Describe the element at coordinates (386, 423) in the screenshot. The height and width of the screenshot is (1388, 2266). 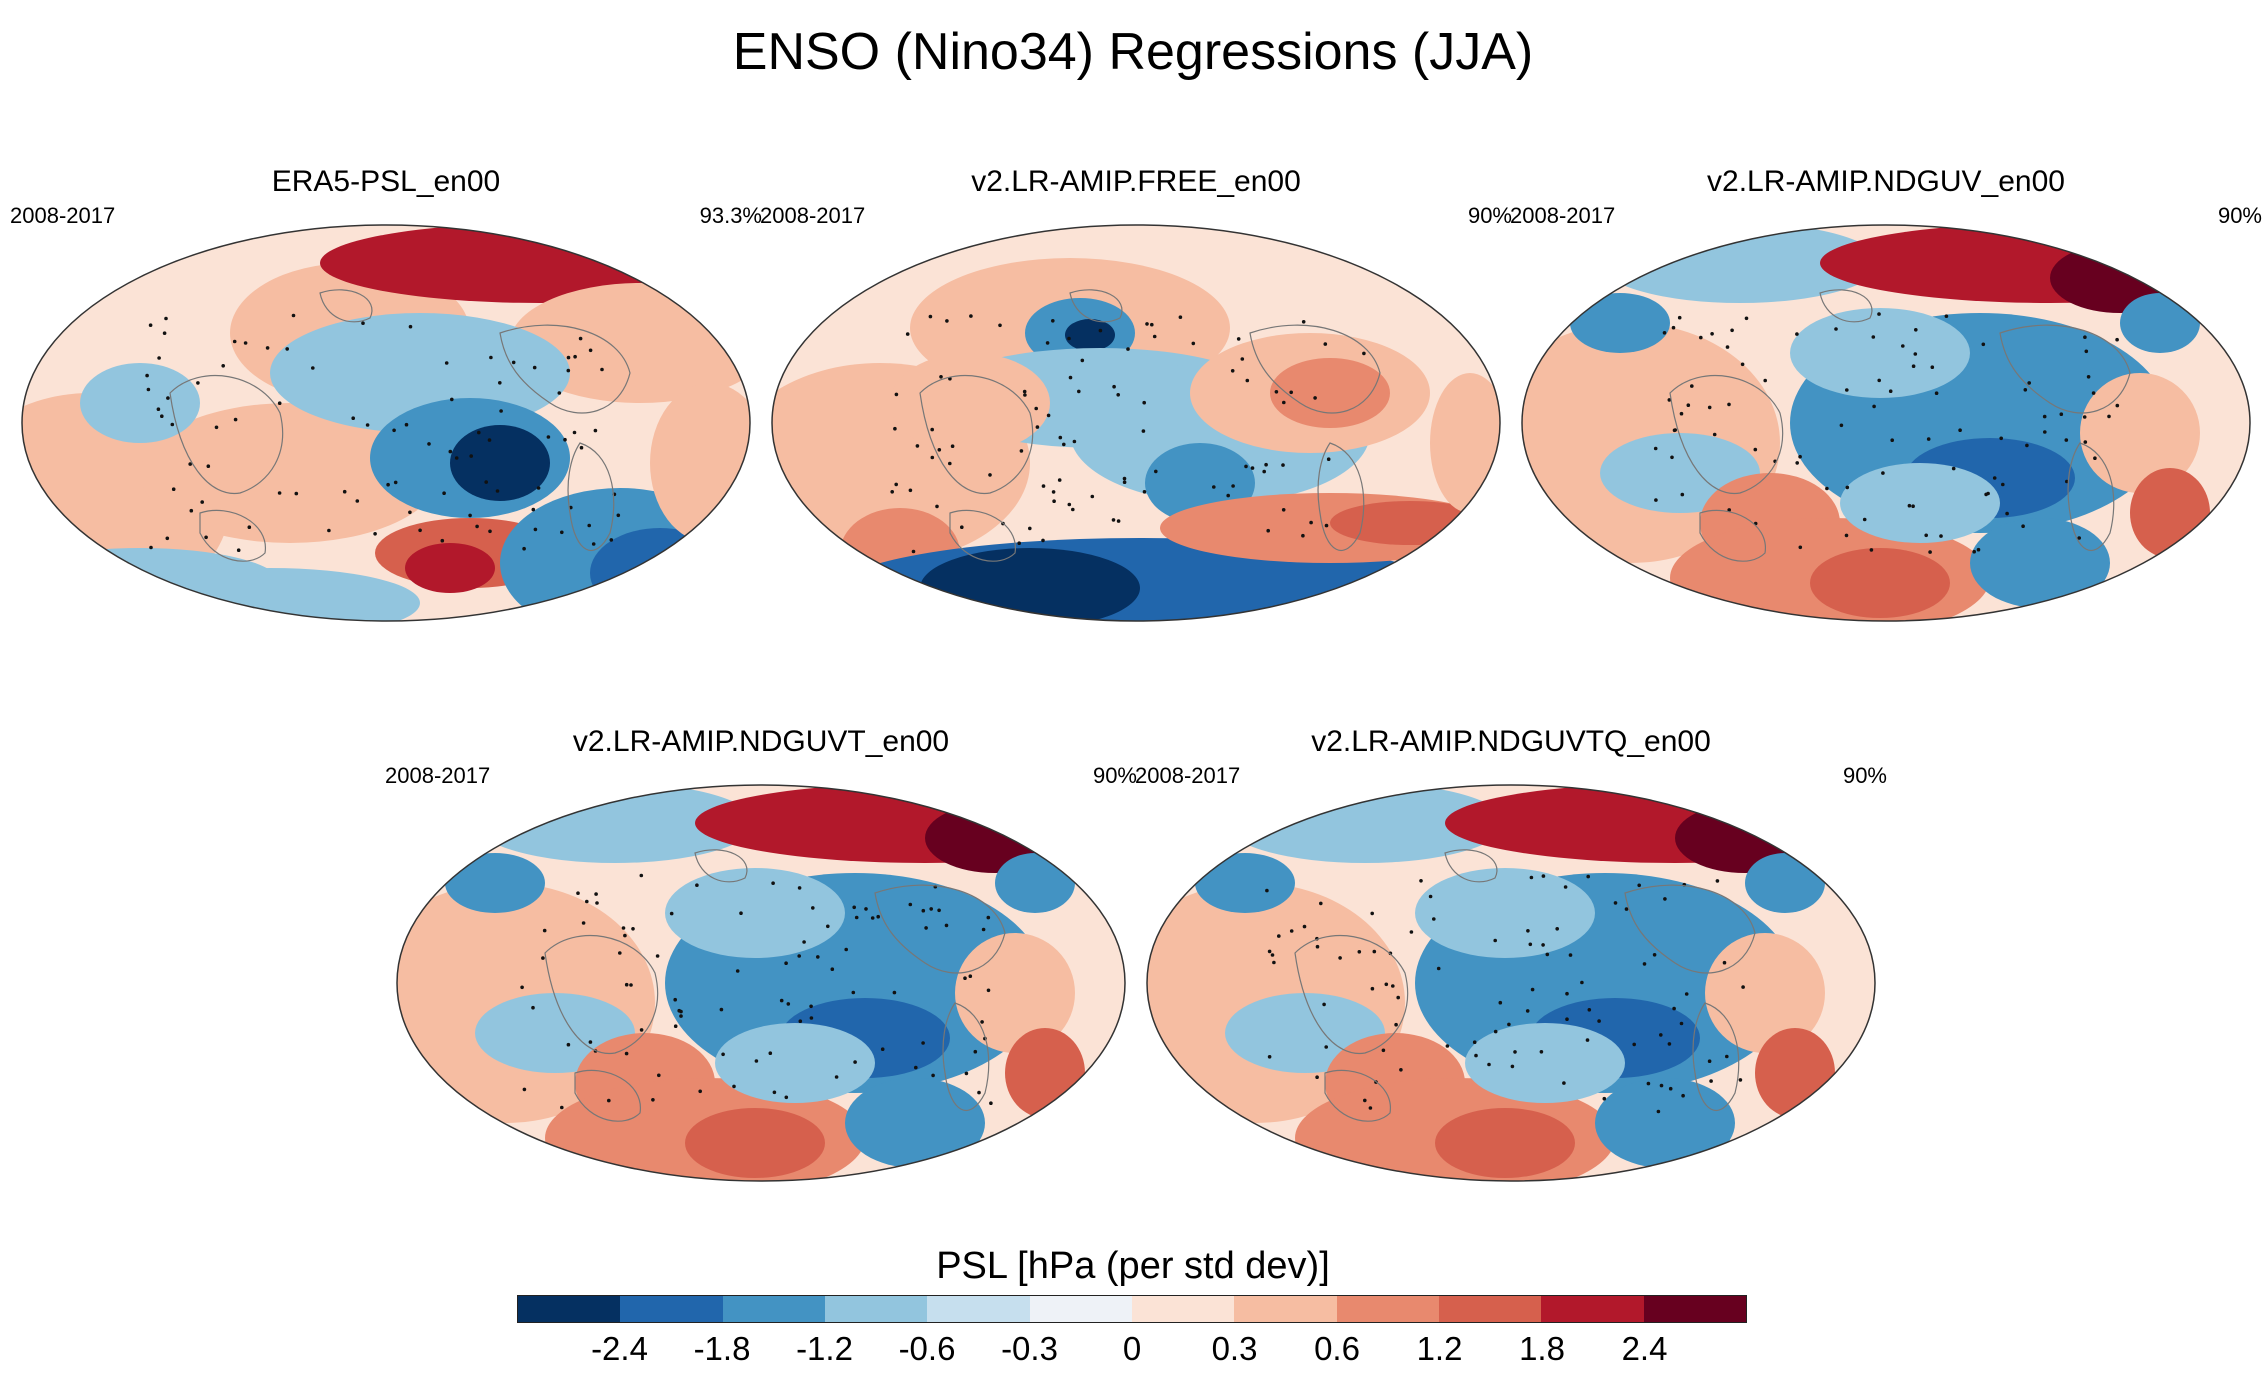
I see `map-border` at that location.